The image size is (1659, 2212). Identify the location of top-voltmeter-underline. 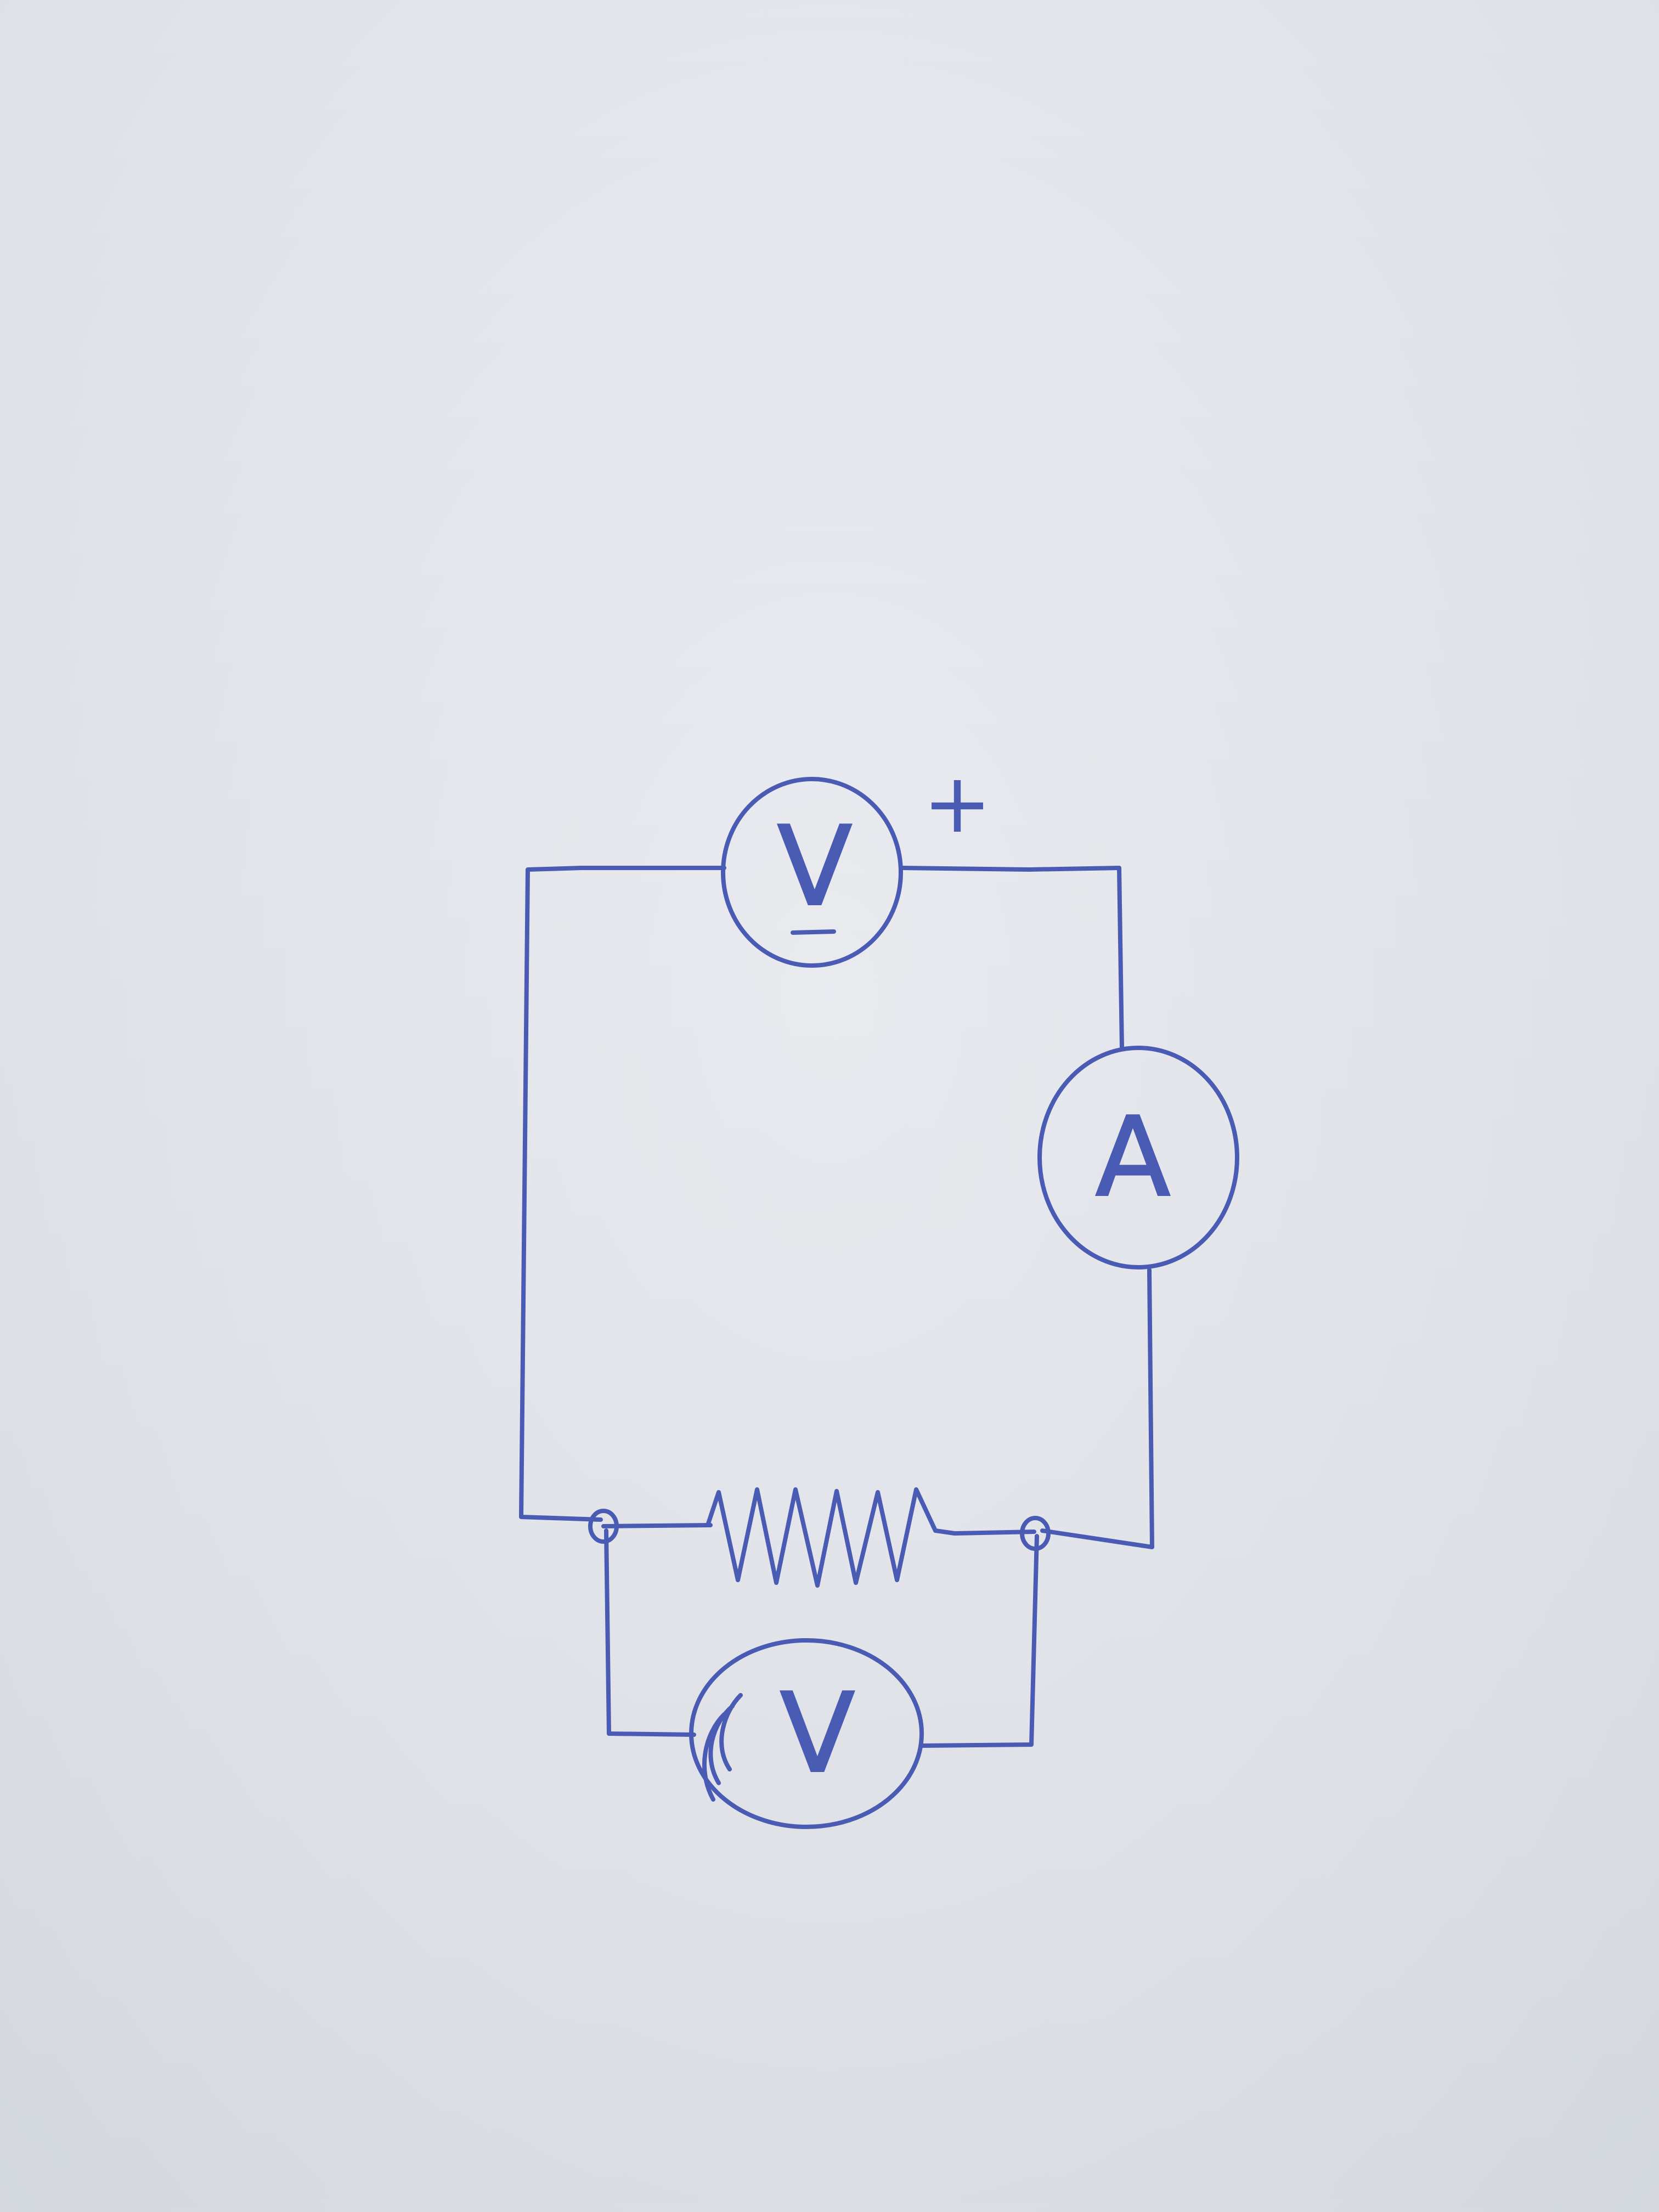
(813, 932).